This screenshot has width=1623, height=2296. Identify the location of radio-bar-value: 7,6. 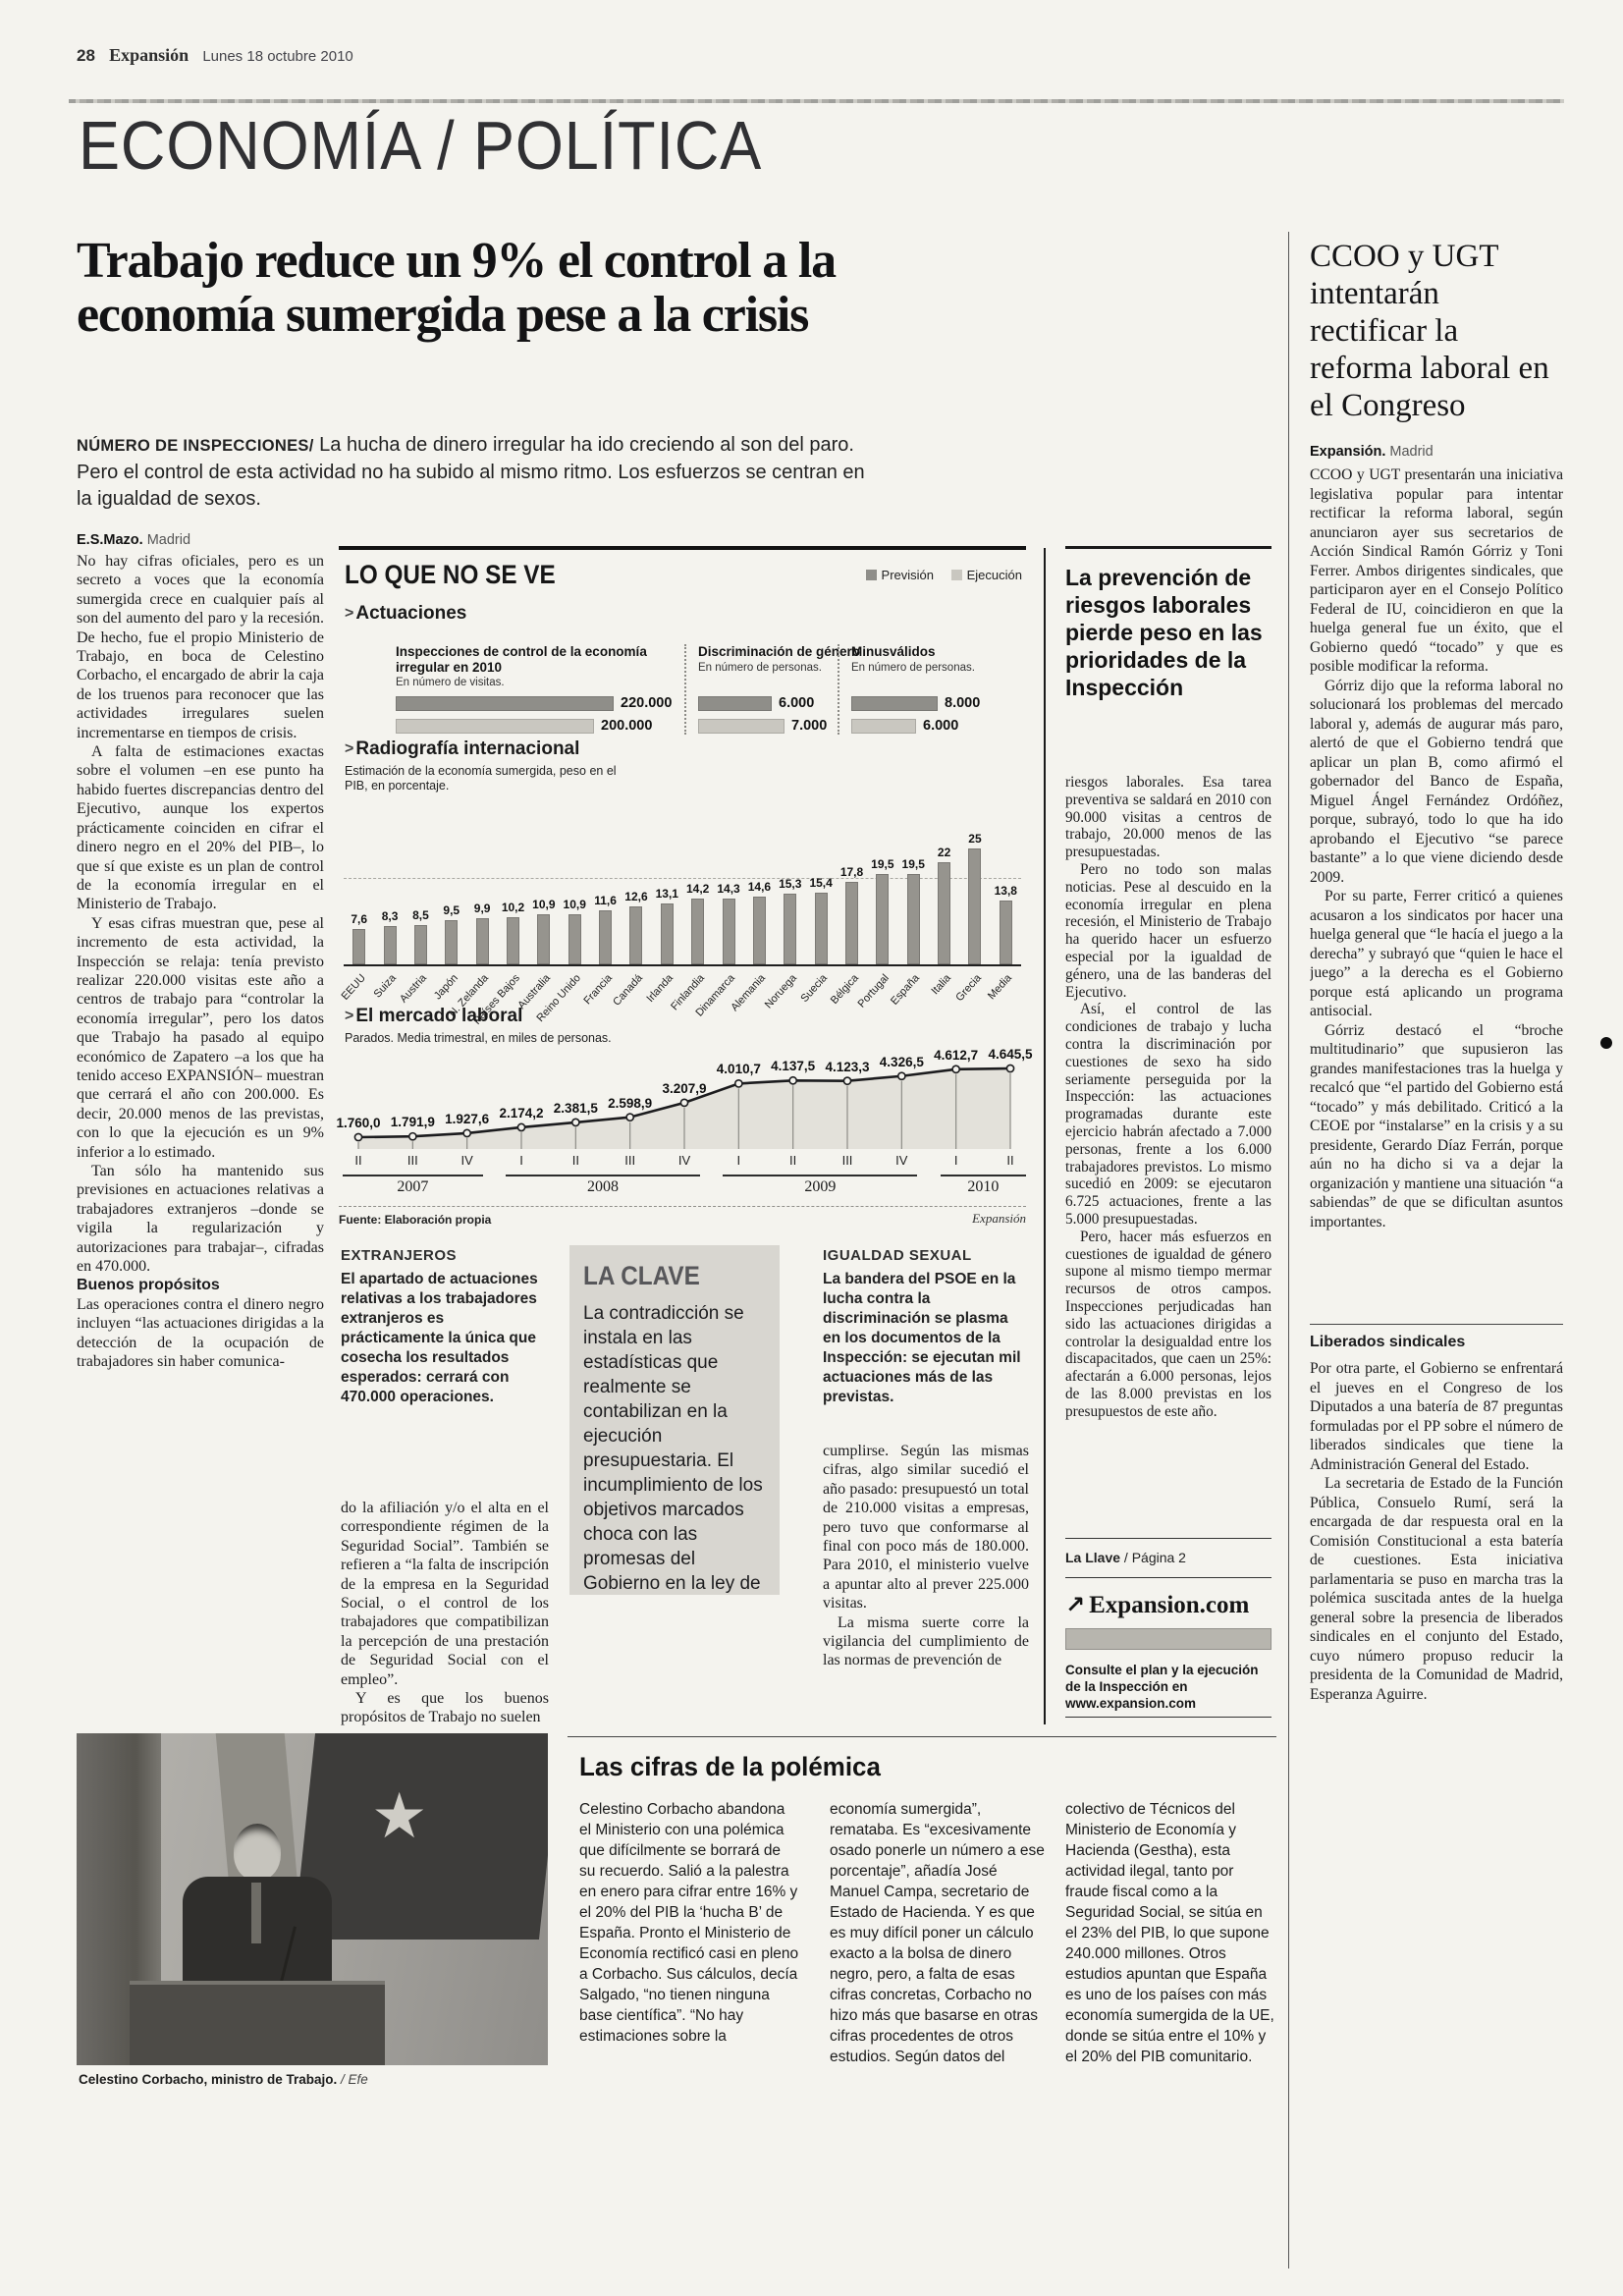
(359, 919).